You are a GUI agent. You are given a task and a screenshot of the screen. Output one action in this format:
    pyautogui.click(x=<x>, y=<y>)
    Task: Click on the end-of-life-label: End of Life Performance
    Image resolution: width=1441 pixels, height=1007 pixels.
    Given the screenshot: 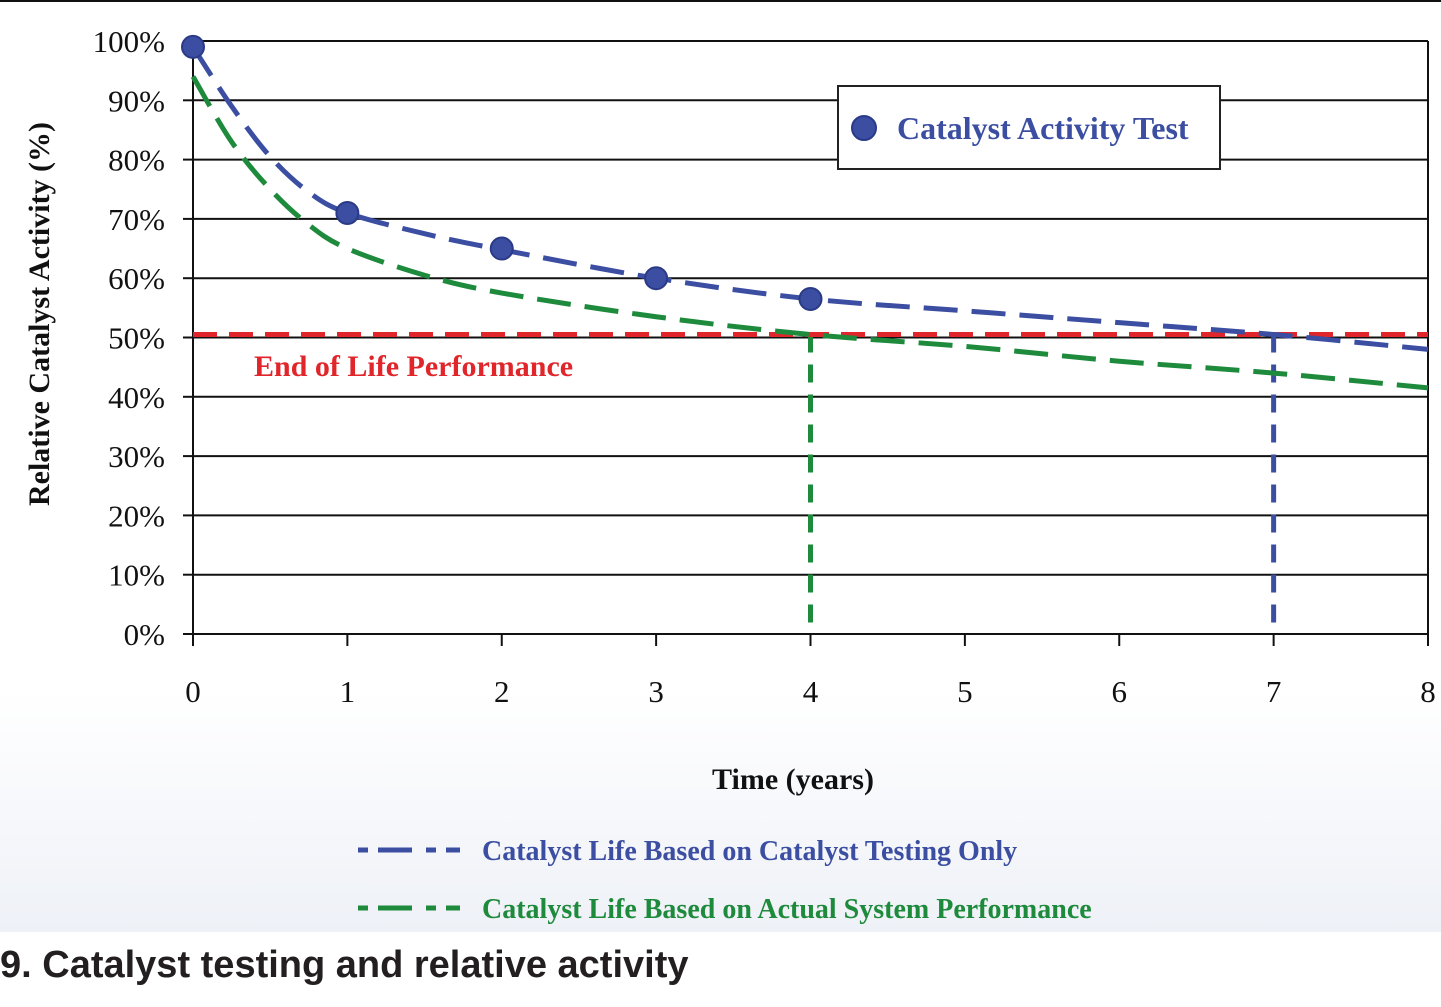 What is the action you would take?
    pyautogui.click(x=413, y=366)
    